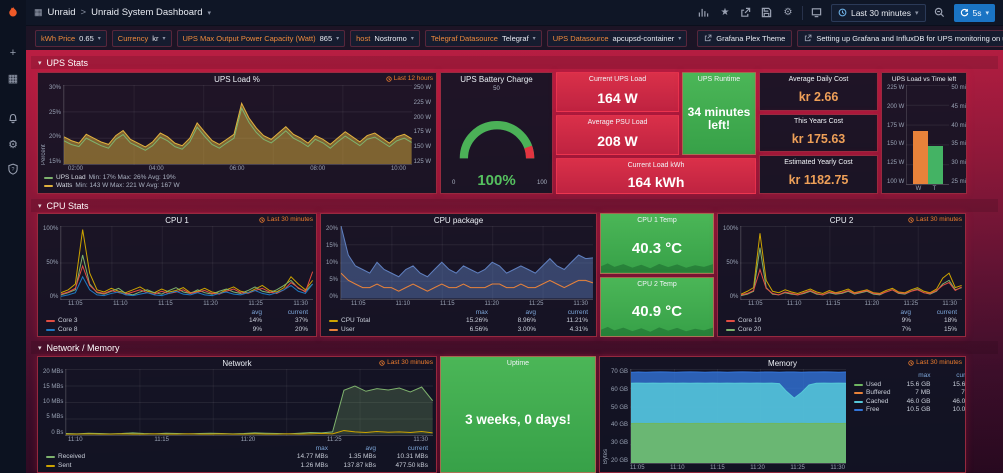 This screenshot has height=473, width=1003. I want to click on legend-item: CPU Total, so click(382, 321).